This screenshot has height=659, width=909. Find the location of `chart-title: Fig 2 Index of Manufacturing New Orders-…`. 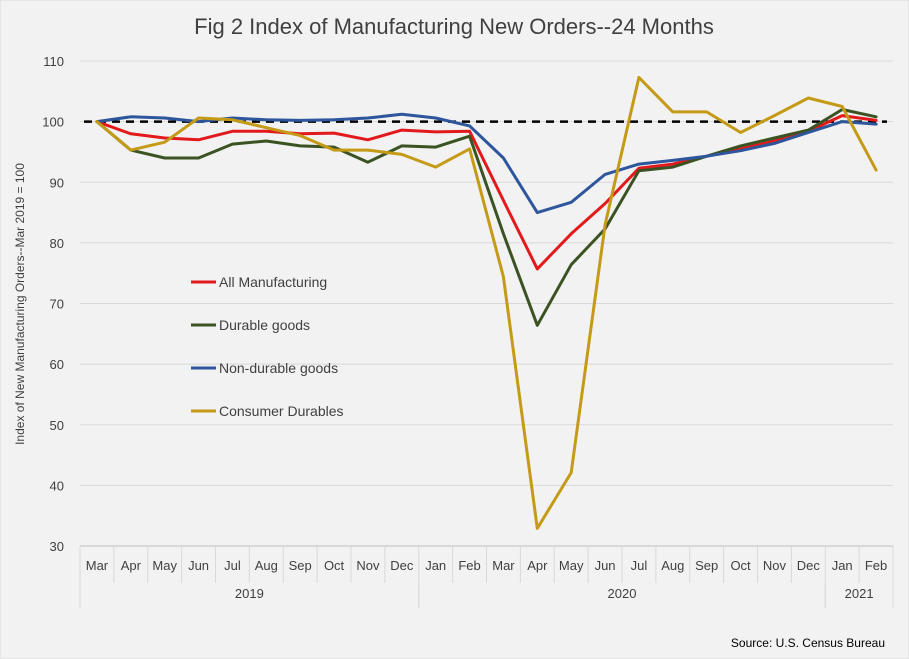

chart-title: Fig 2 Index of Manufacturing New Orders-… is located at coordinates (454, 26).